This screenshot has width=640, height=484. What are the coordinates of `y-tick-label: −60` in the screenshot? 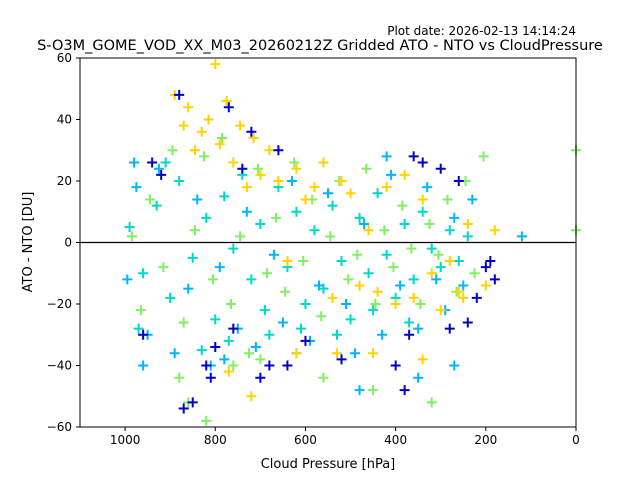 It's located at (59, 427).